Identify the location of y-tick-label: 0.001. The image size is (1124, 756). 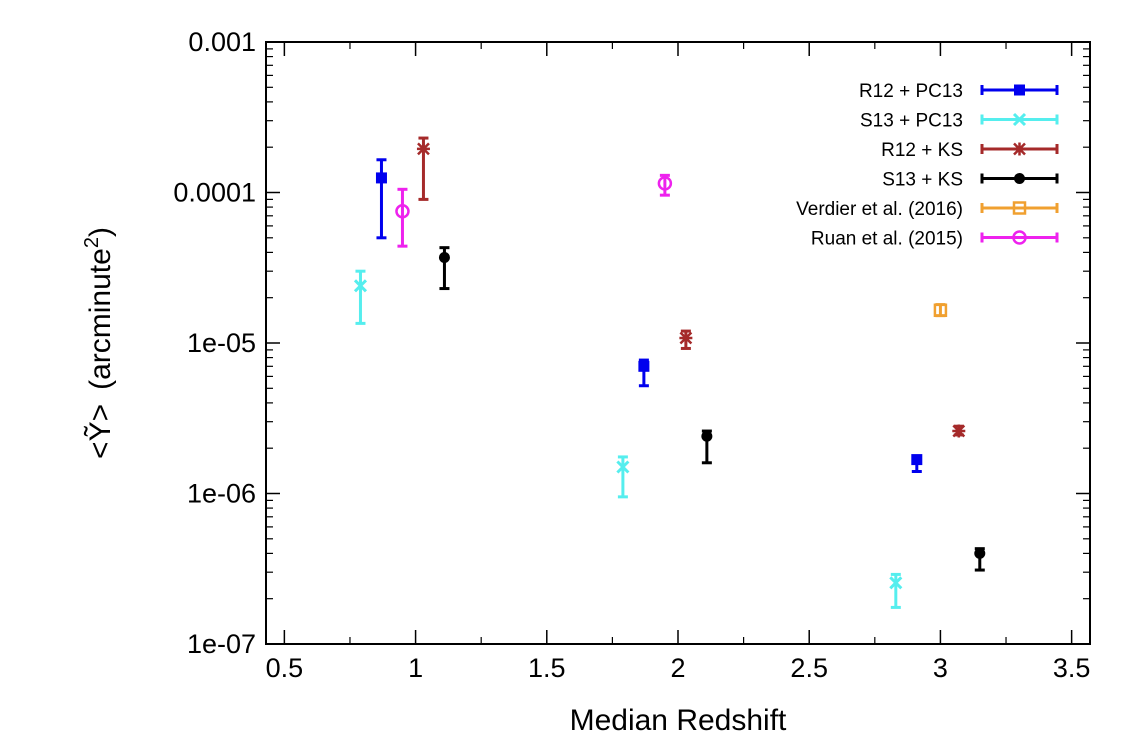
(222, 42).